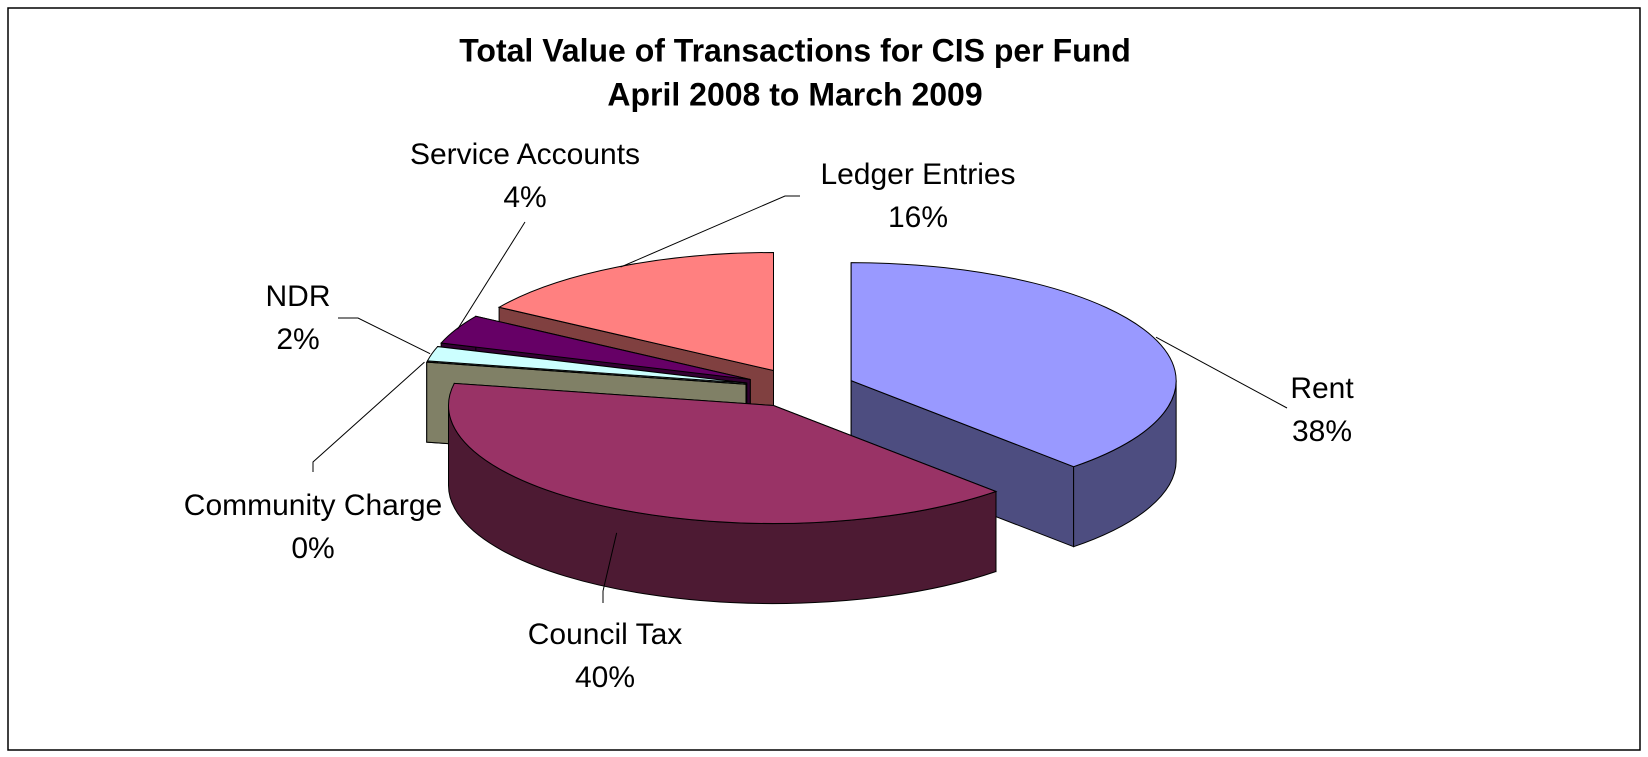  What do you see at coordinates (297, 339) in the screenshot?
I see `slice-value-label: 2%` at bounding box center [297, 339].